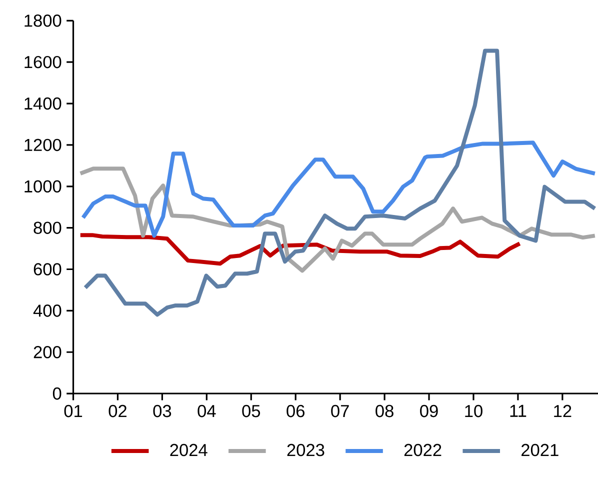 The image size is (598, 489). Describe the element at coordinates (473, 410) in the screenshot. I see `x-tick-label: 10` at that location.